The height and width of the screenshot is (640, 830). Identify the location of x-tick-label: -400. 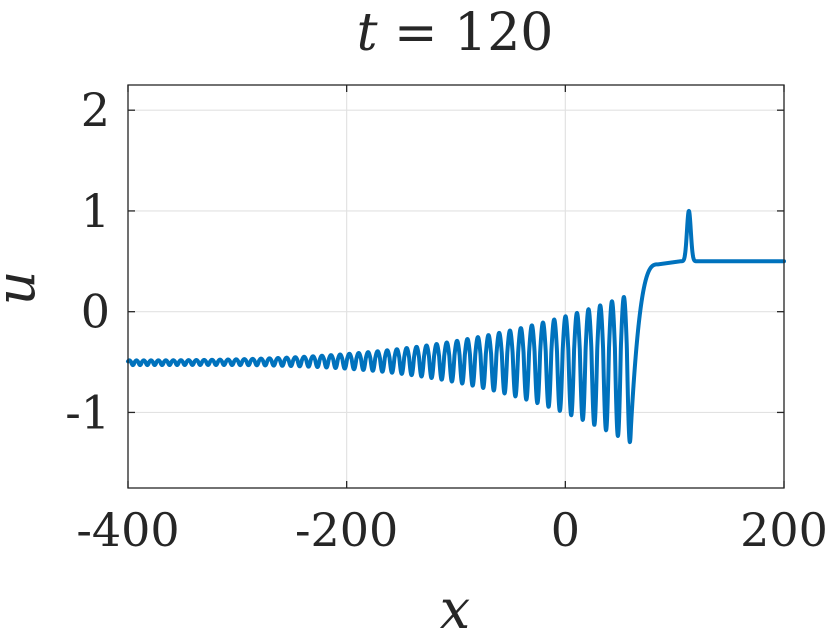
(127, 530).